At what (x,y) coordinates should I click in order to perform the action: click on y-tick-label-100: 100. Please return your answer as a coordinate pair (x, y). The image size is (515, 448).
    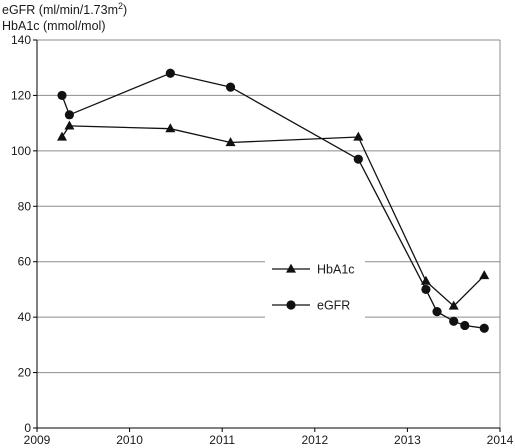
    Looking at the image, I should click on (21, 151).